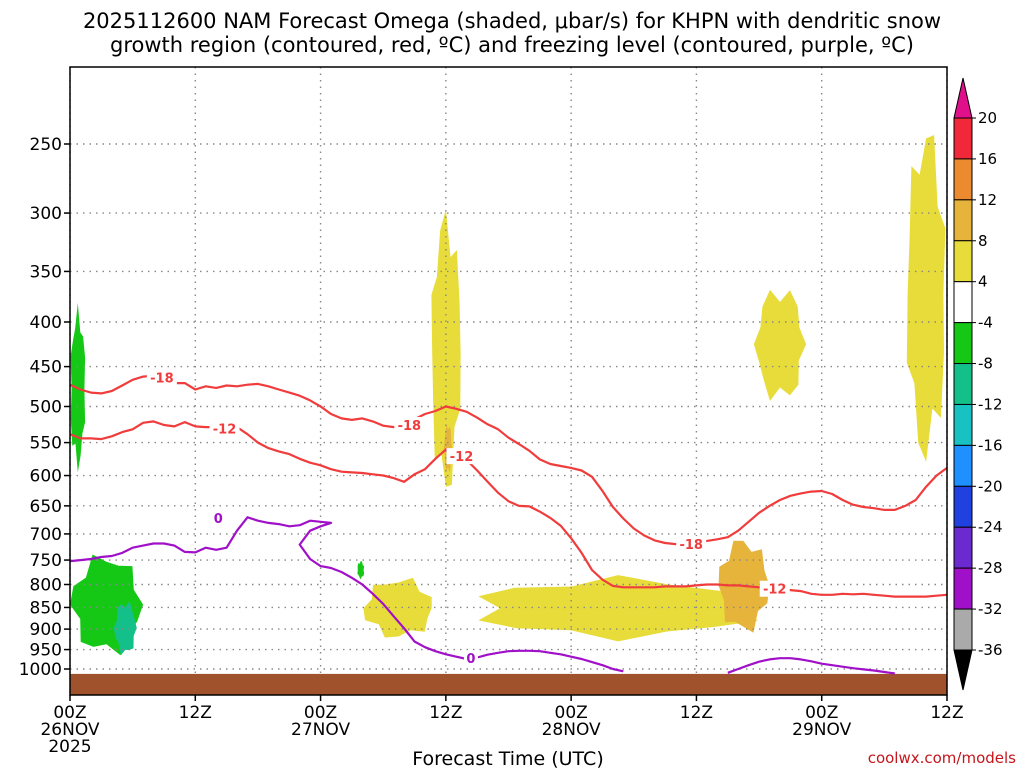 The width and height of the screenshot is (1024, 768). I want to click on x-tick-label-48-0: 00Z, so click(571, 713).